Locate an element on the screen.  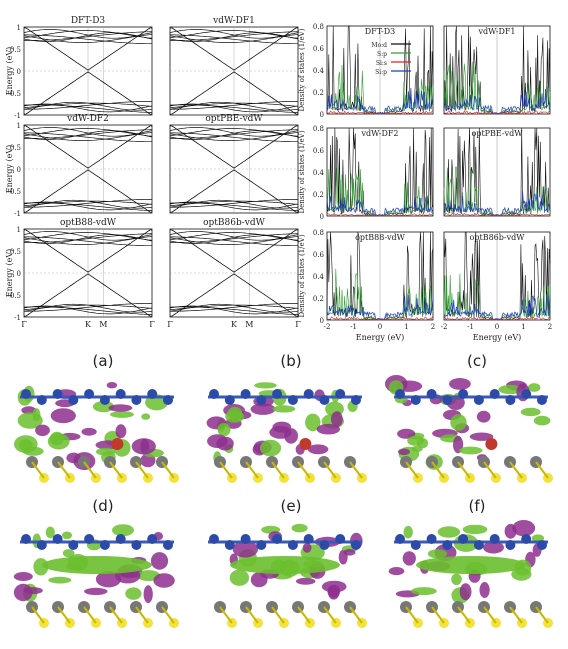
density-subfig-label: (c) is located at coordinates (477, 361).